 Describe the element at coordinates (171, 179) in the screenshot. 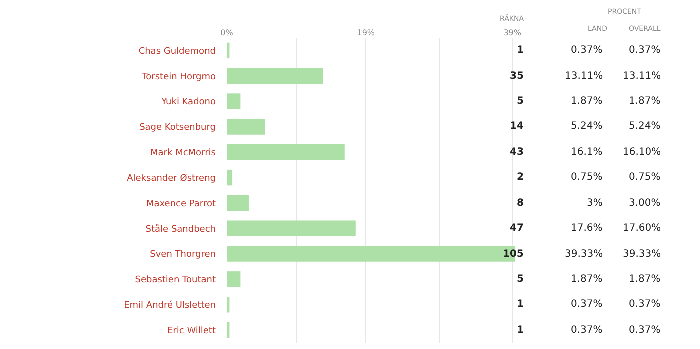

I see `y-tick-label: Aleksander Østreng` at that location.